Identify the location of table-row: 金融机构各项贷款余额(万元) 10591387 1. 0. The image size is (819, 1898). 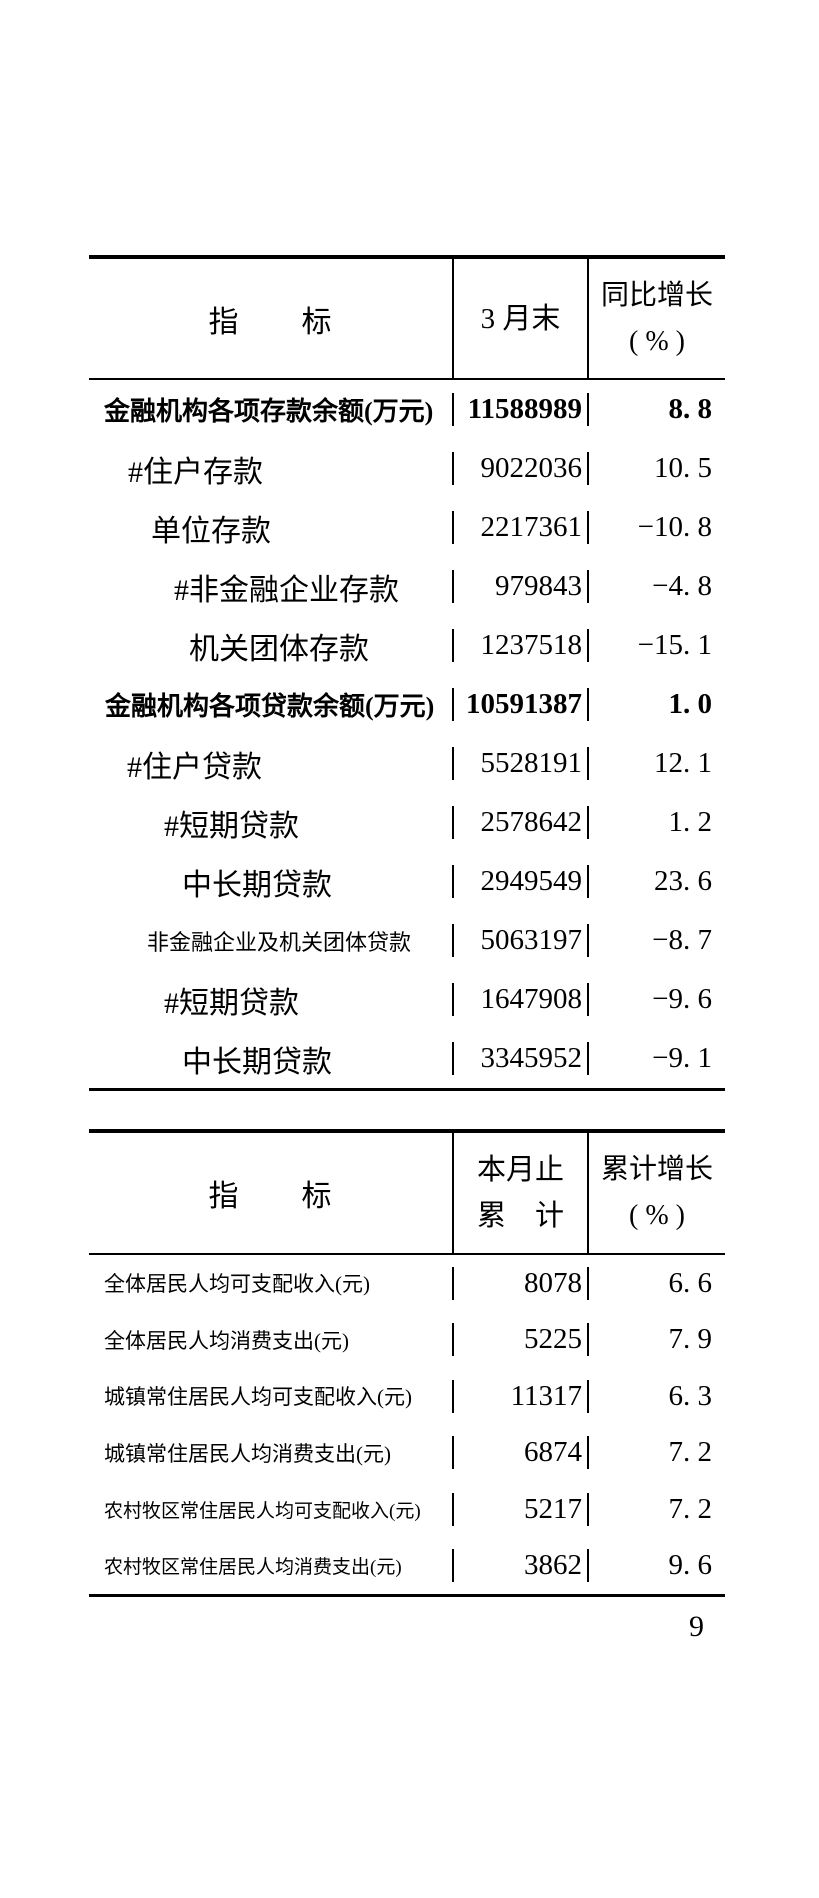
(407, 704).